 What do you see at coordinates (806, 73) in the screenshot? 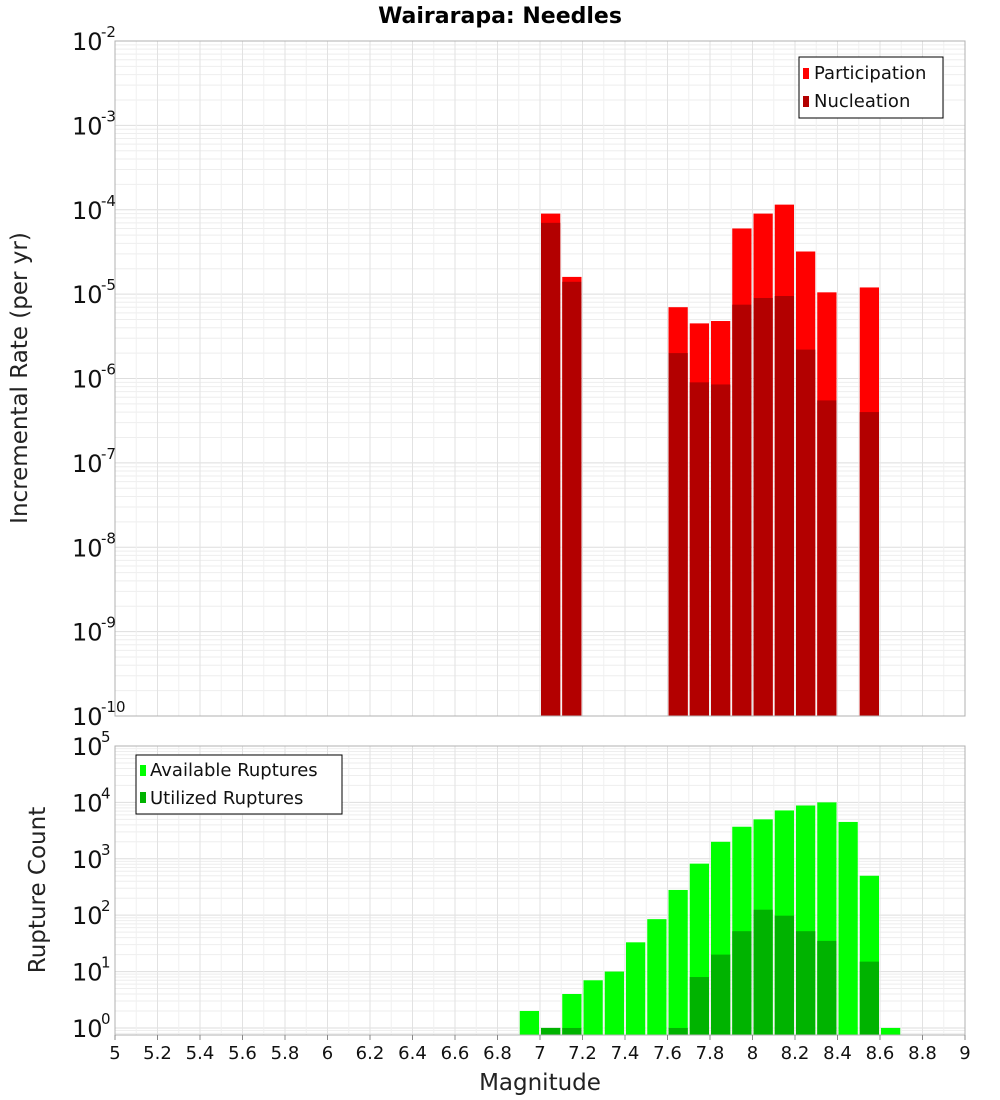
I see `legend-swatch-participation` at bounding box center [806, 73].